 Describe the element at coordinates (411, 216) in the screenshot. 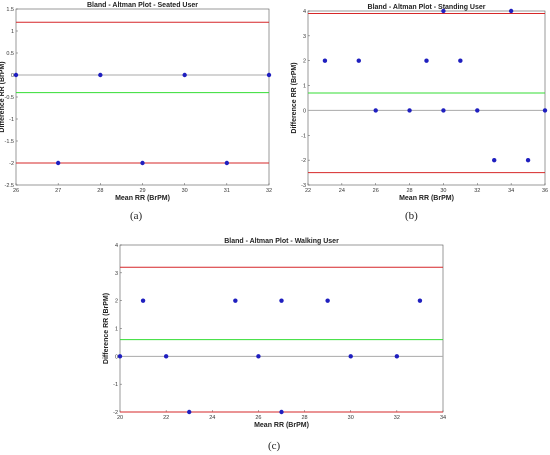

I see `caption-b: (b)` at that location.